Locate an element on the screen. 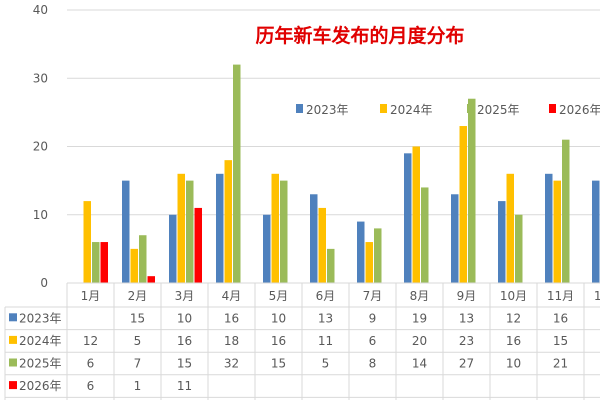  x-category-label: 6月 is located at coordinates (326, 296).